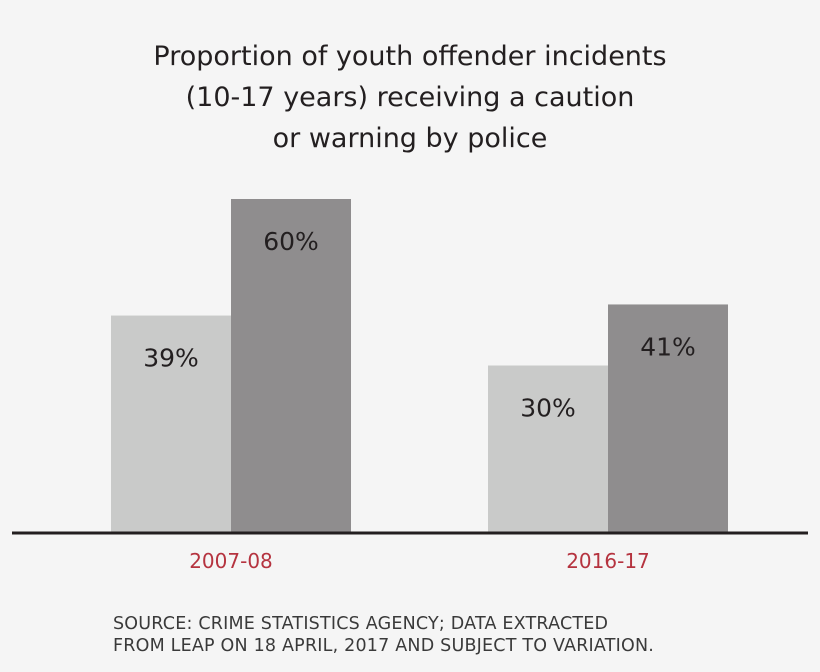 This screenshot has width=820, height=672. I want to click on data-label: 30%, so click(548, 408).